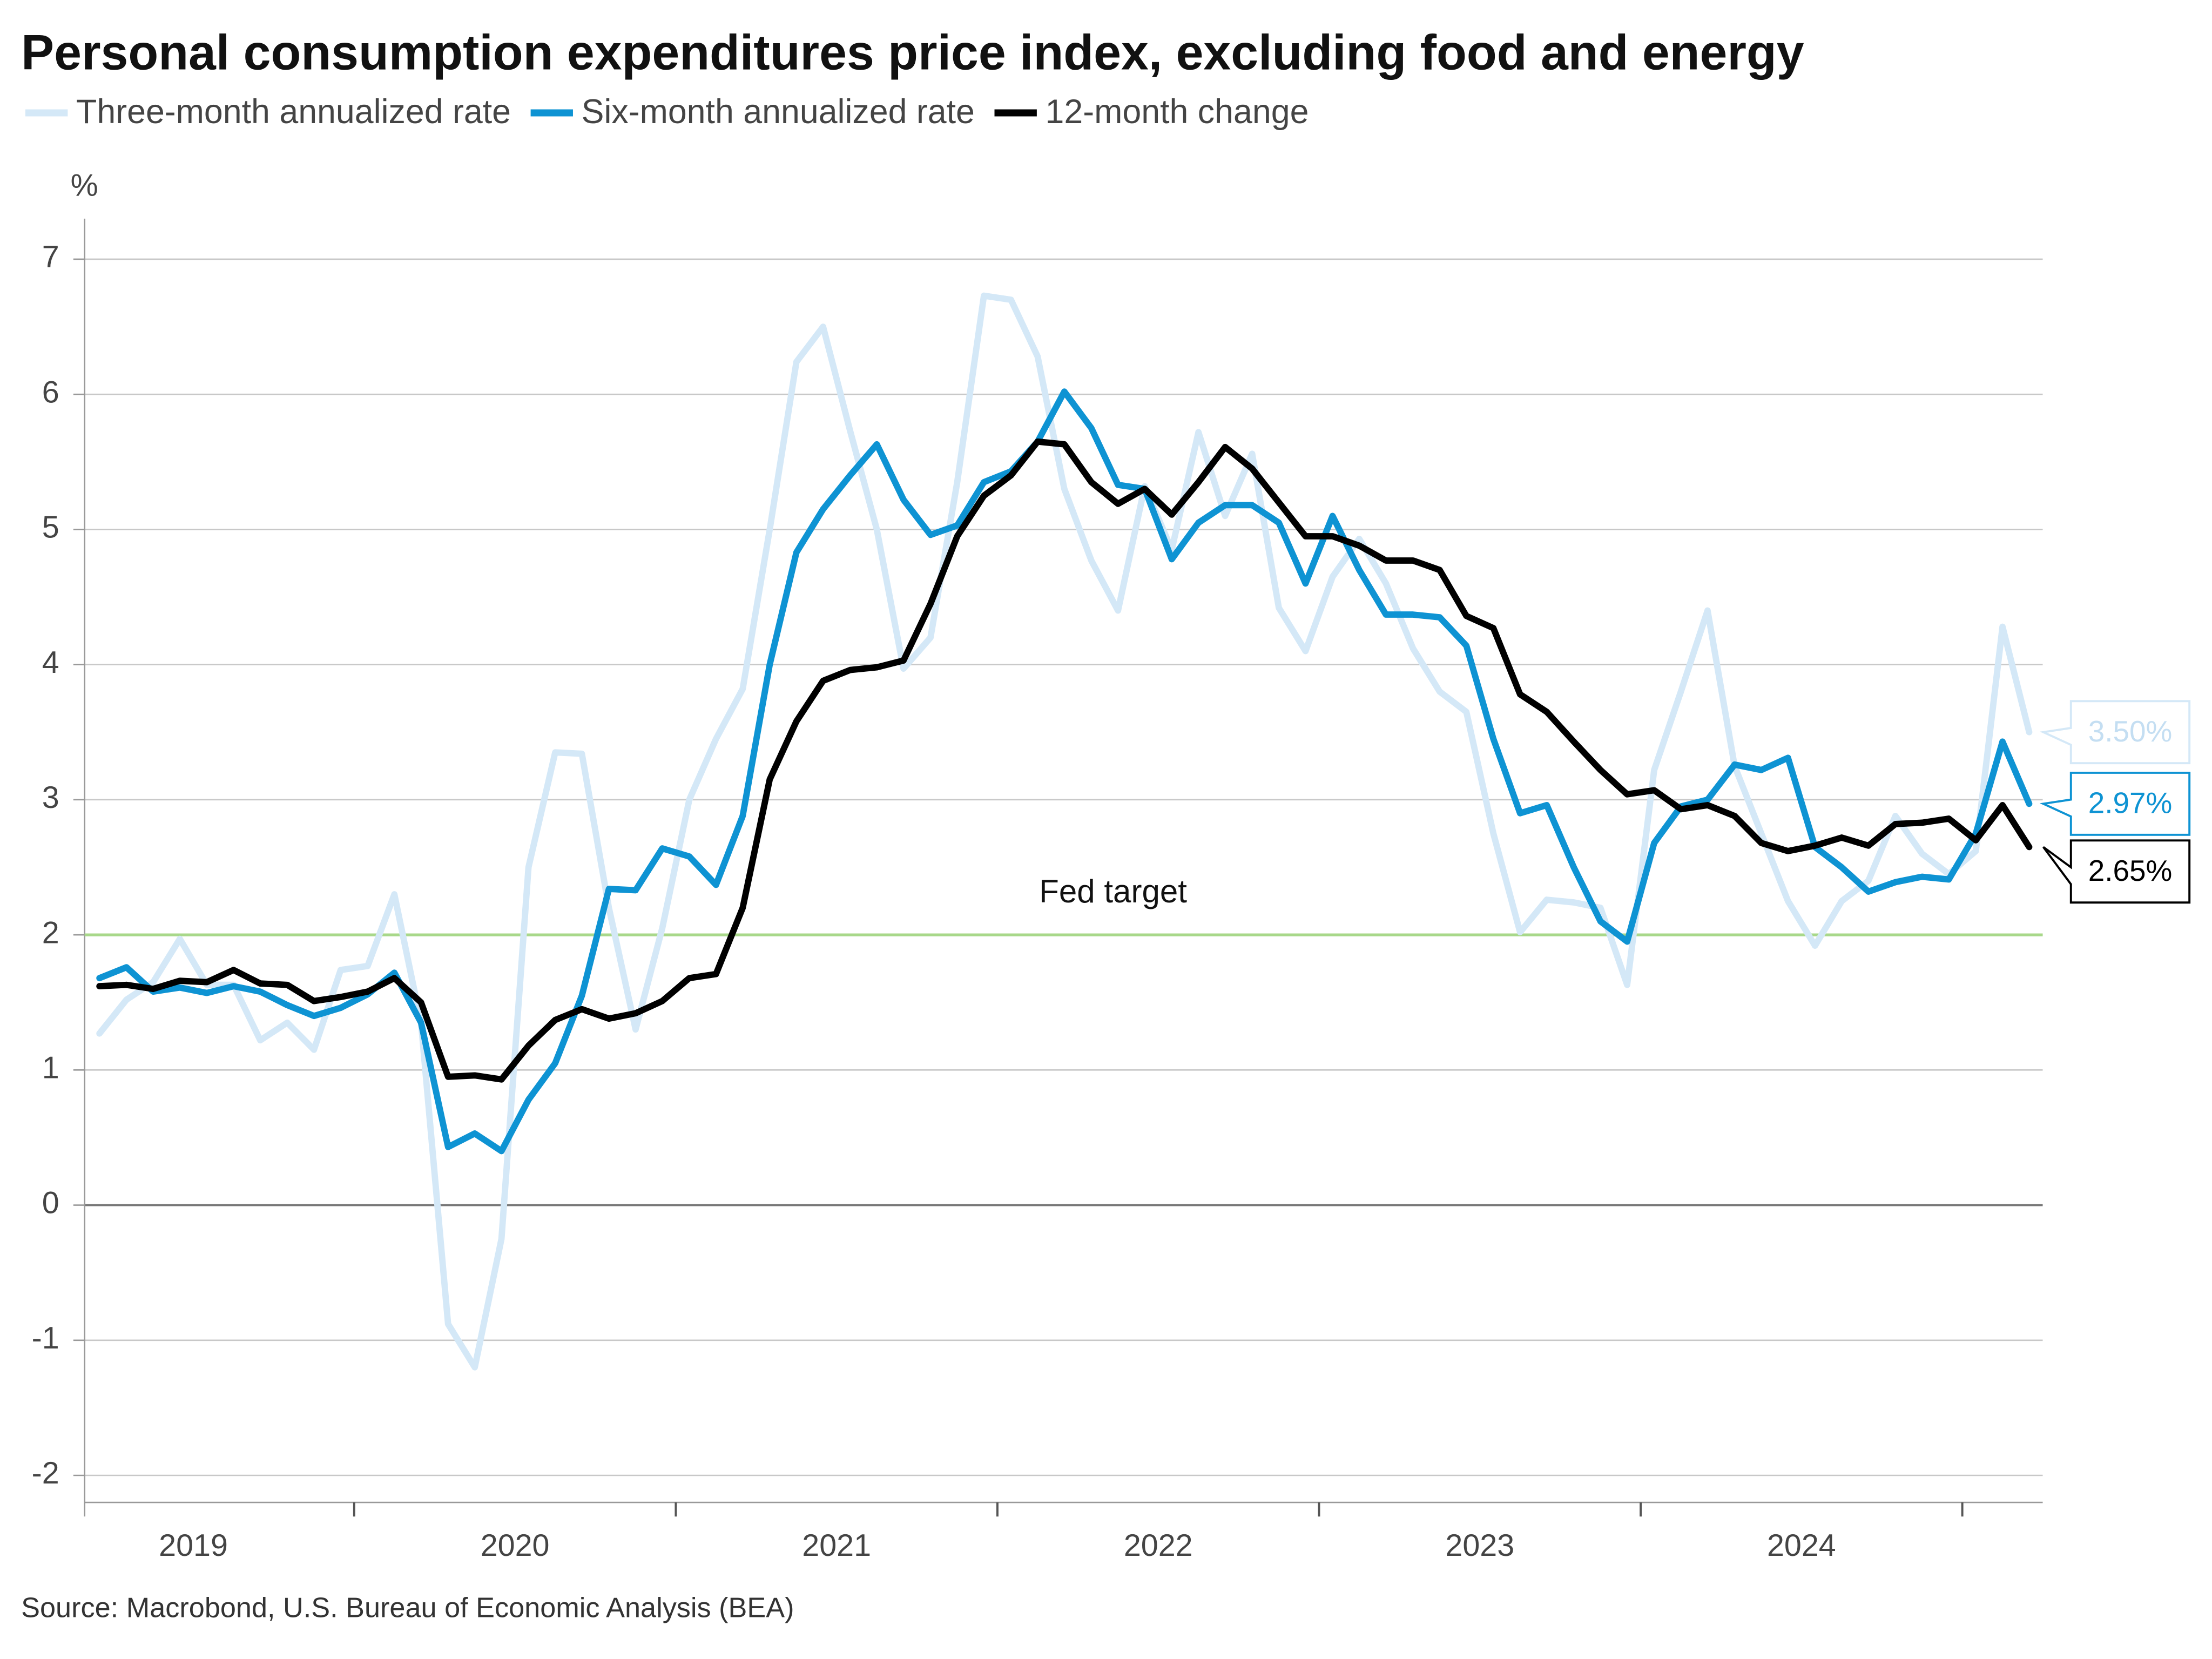  I want to click on x-tick-label: 2020, so click(515, 1545).